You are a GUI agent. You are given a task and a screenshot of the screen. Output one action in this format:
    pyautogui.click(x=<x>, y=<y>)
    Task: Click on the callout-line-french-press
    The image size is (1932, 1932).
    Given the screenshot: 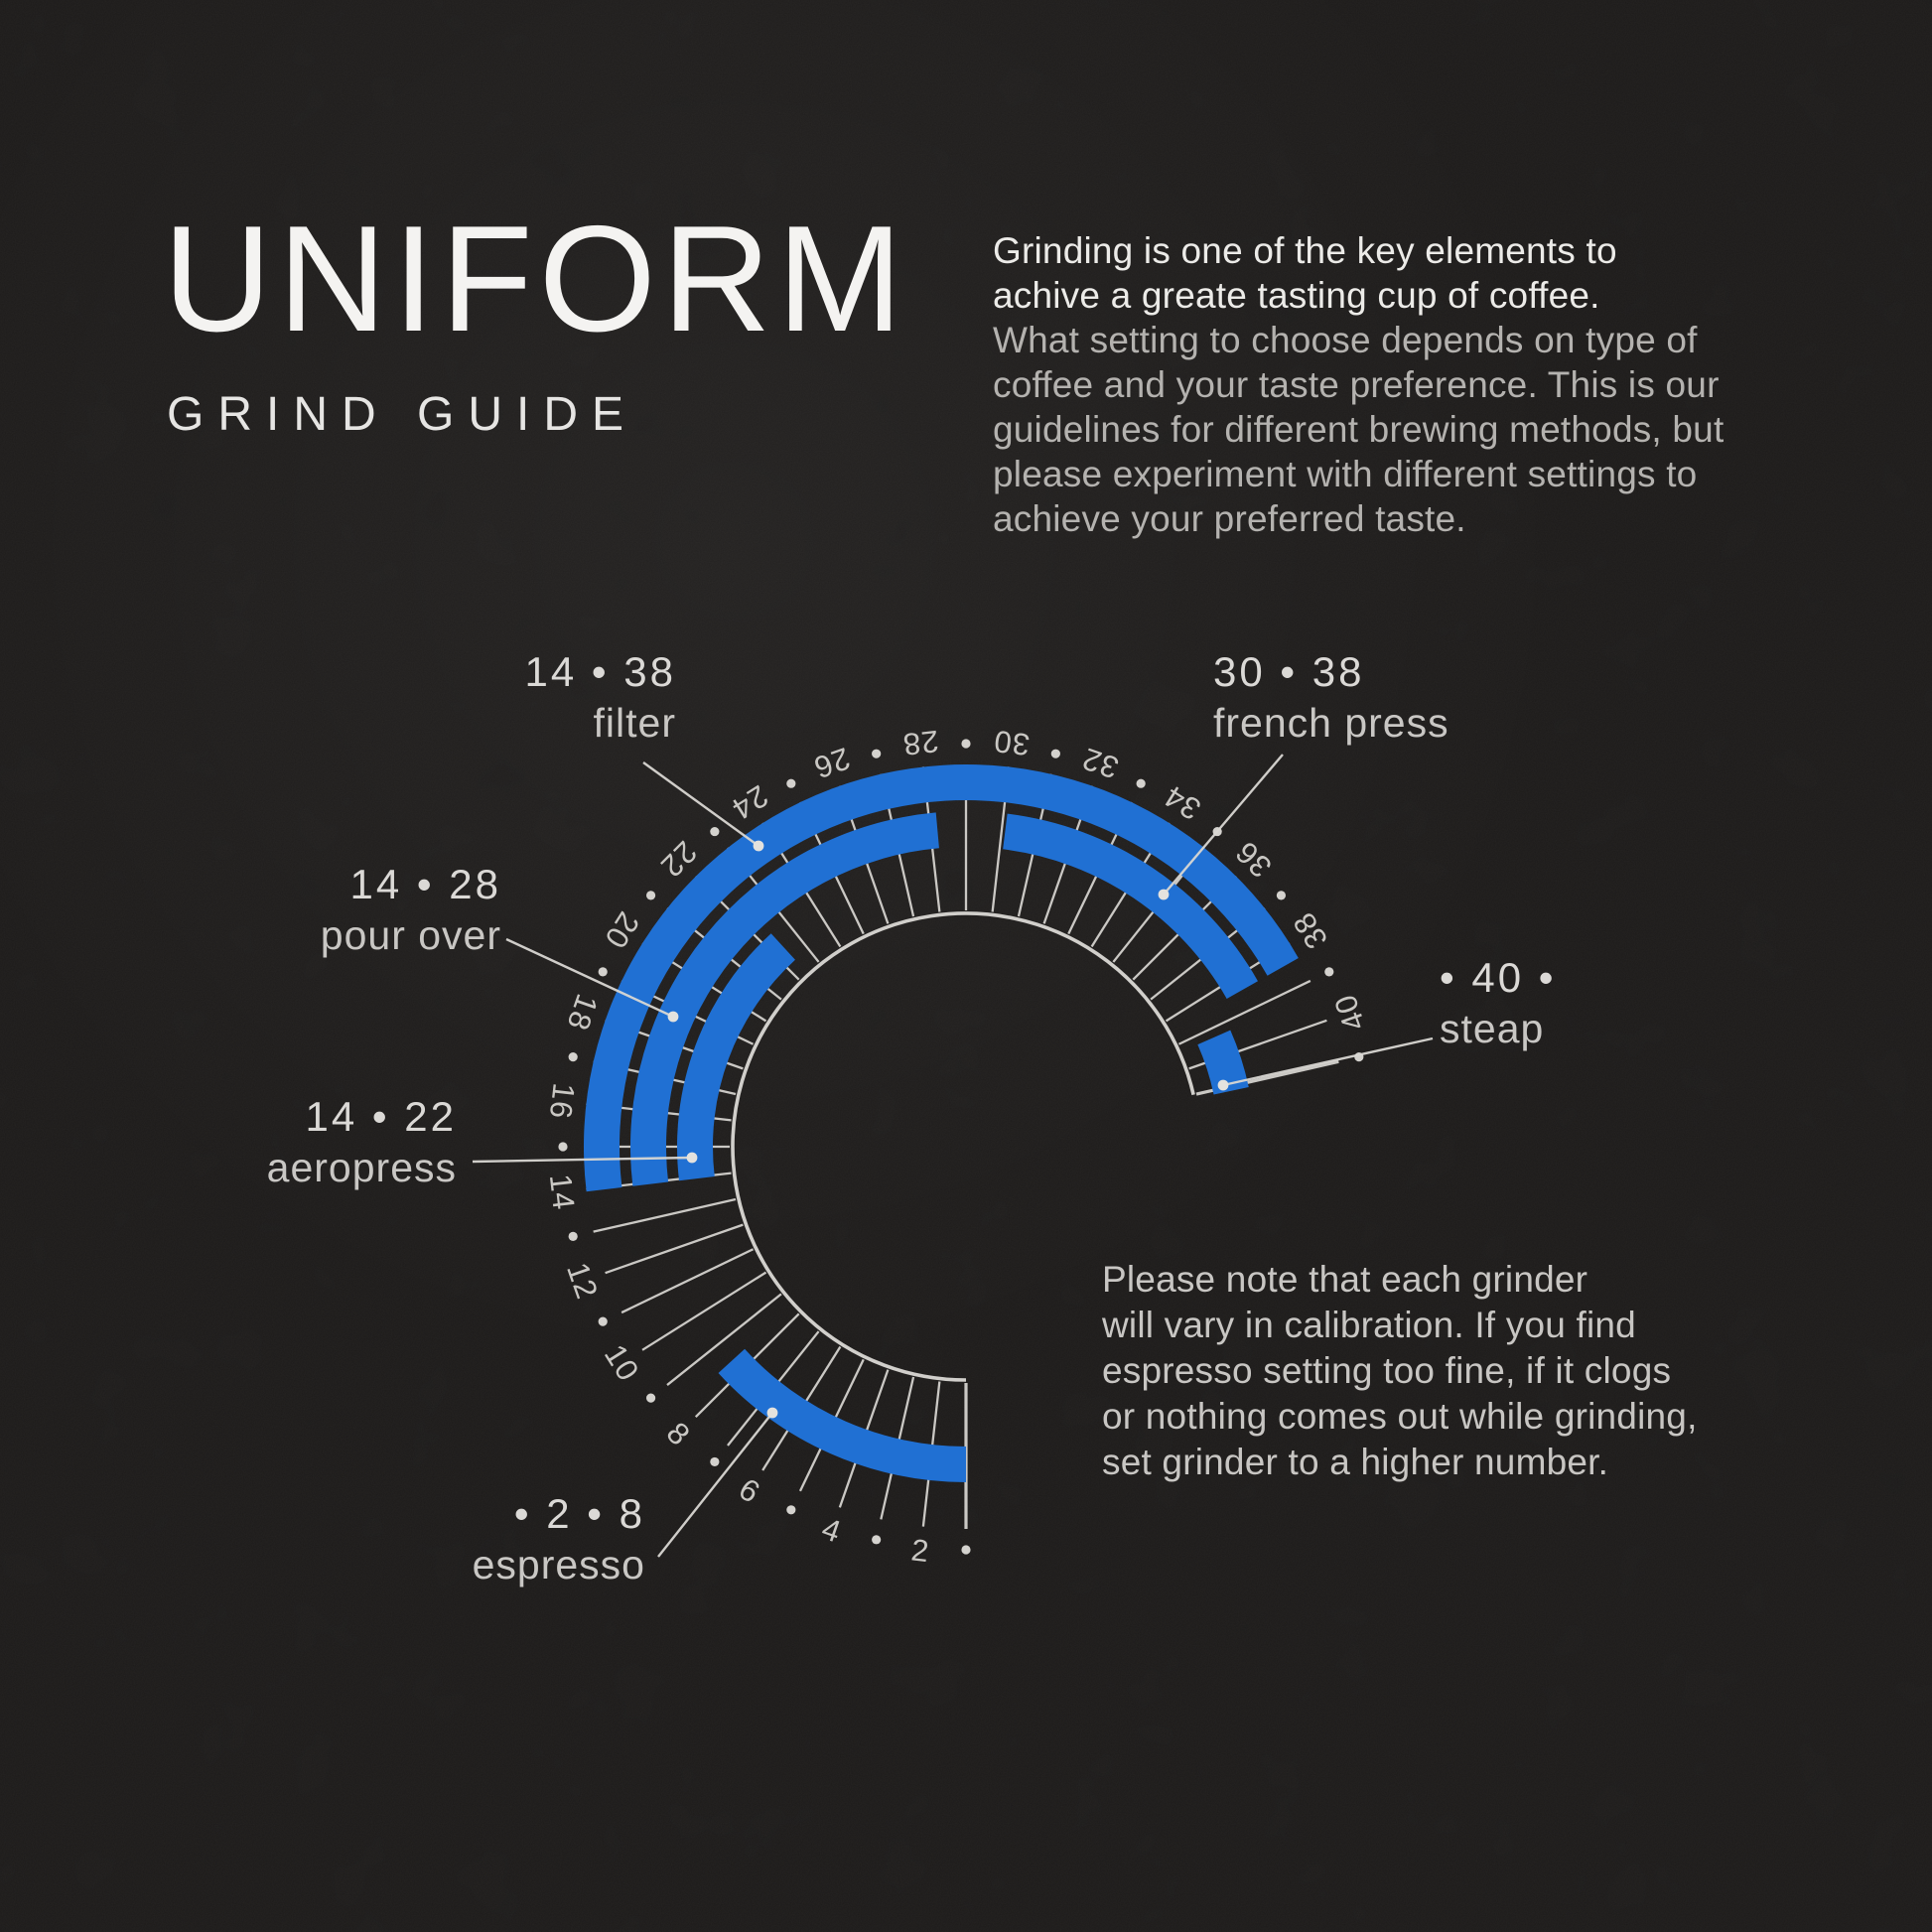 What is the action you would take?
    pyautogui.click(x=1223, y=825)
    